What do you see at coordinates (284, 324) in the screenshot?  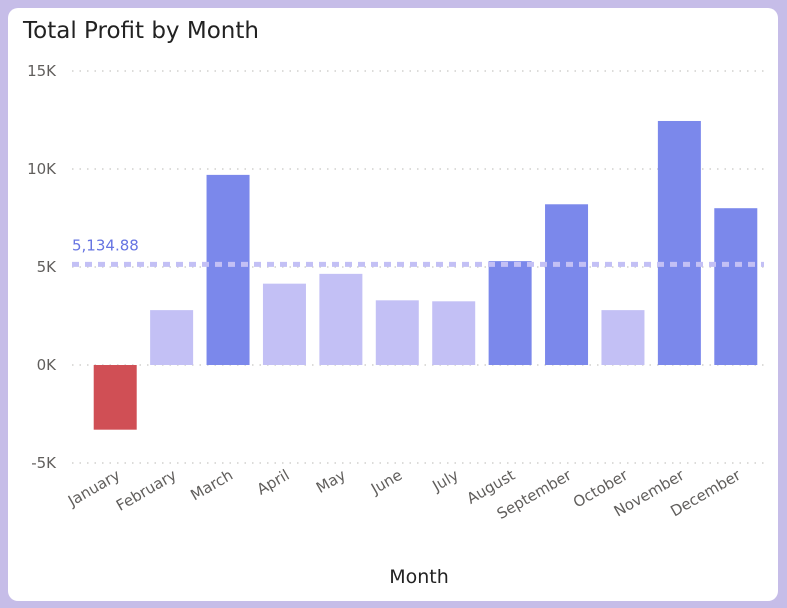 I see `bar-april` at bounding box center [284, 324].